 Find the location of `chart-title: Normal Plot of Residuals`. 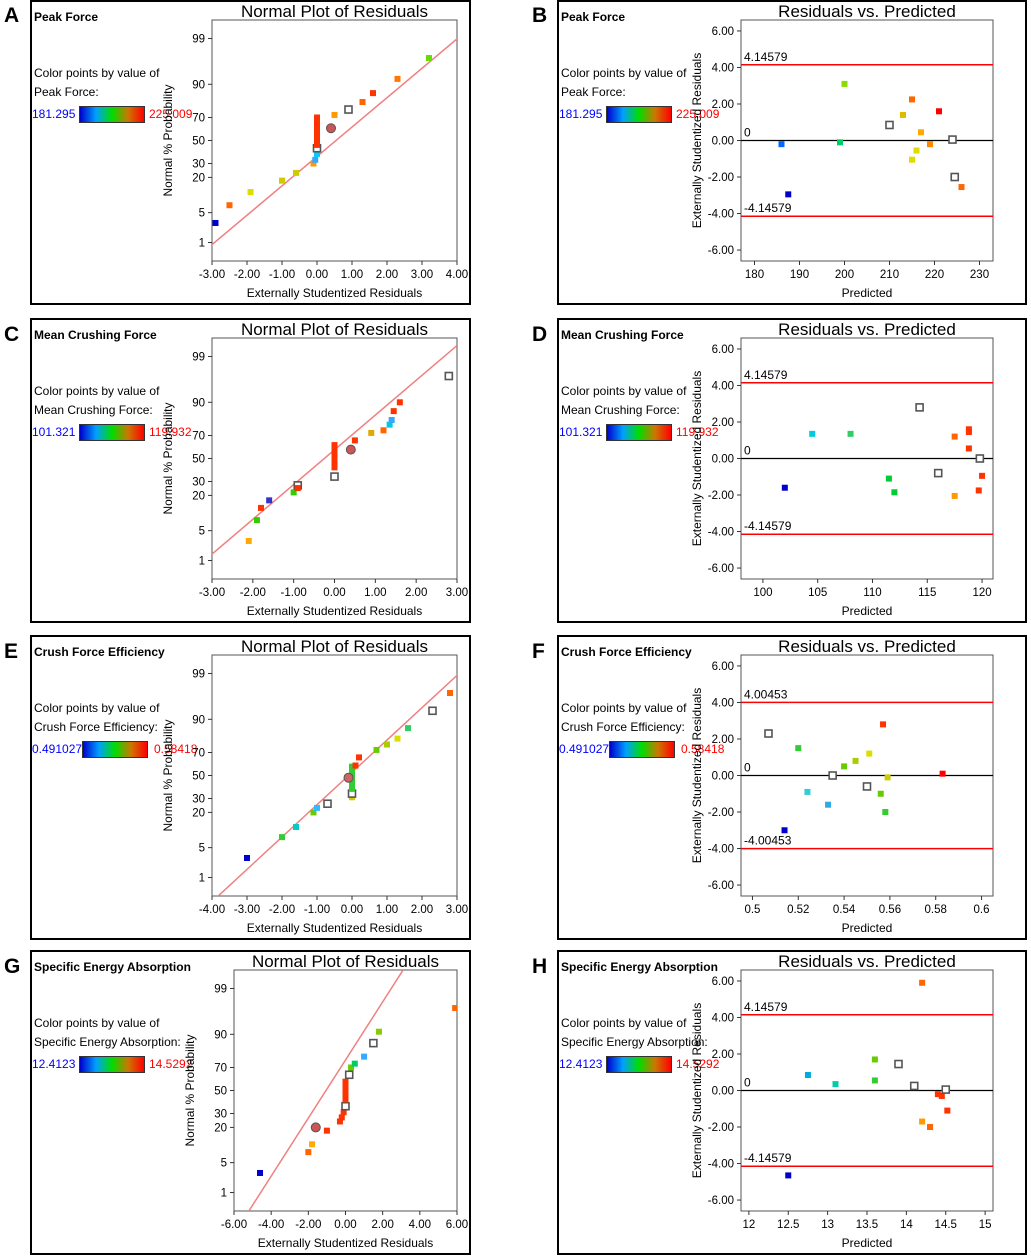

chart-title: Normal Plot of Residuals is located at coordinates (334, 11).